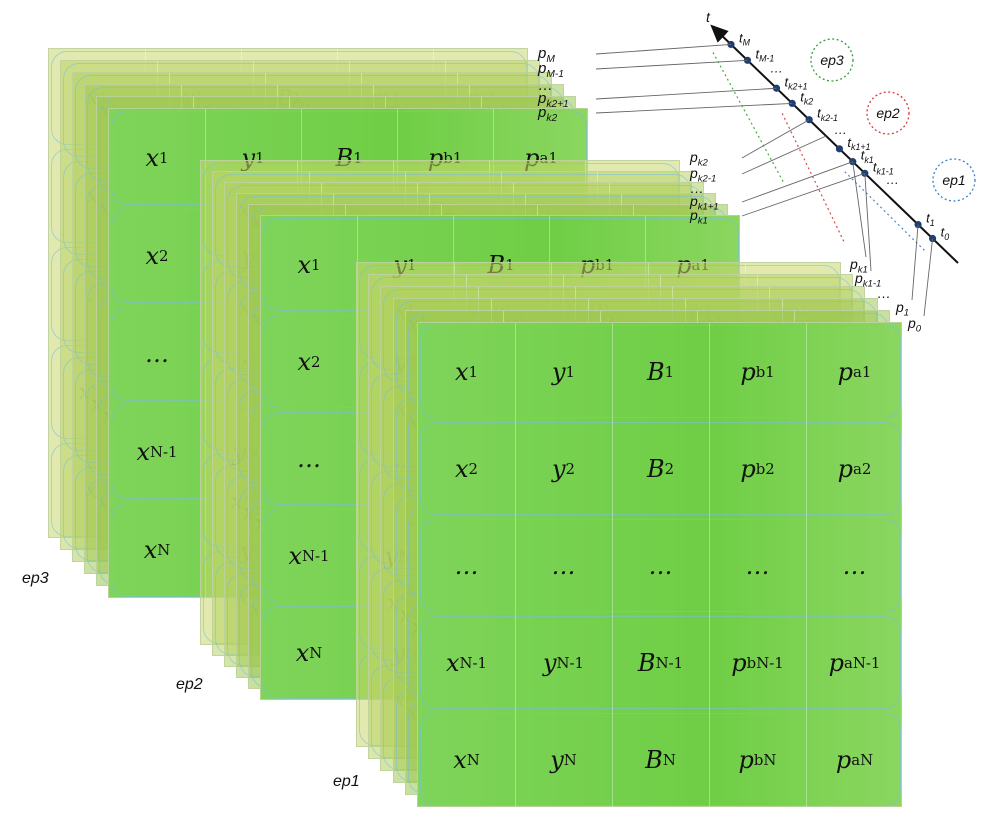 This screenshot has width=1002, height=821. I want to click on episode-circle-ep1, so click(954, 180).